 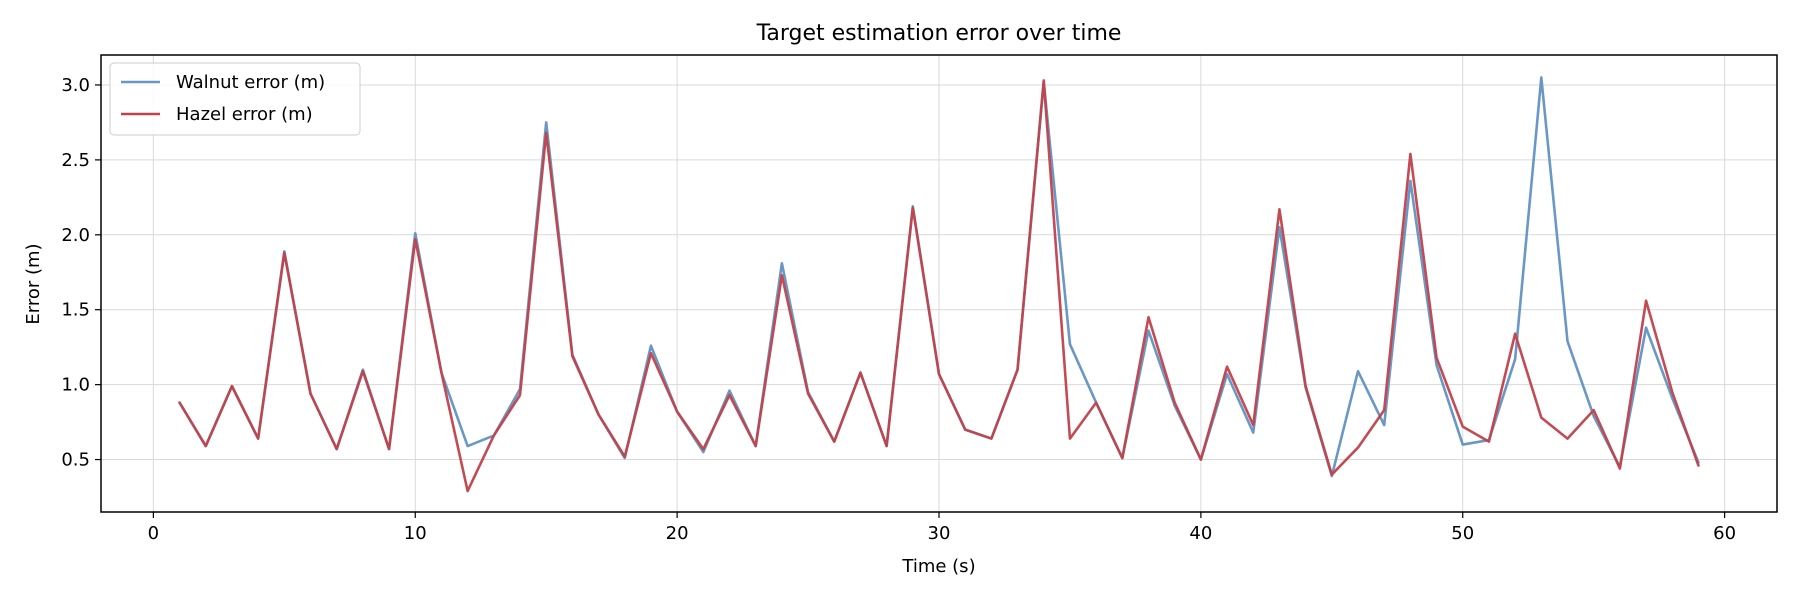 What do you see at coordinates (415, 533) in the screenshot?
I see `x-tick-label: 10` at bounding box center [415, 533].